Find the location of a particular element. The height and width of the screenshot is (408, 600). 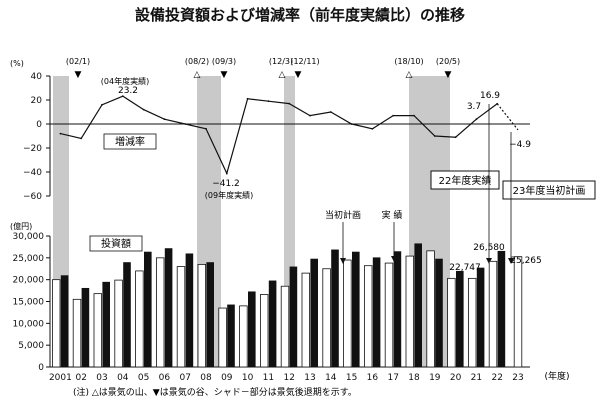

x-tick-label: 14 is located at coordinates (331, 378).